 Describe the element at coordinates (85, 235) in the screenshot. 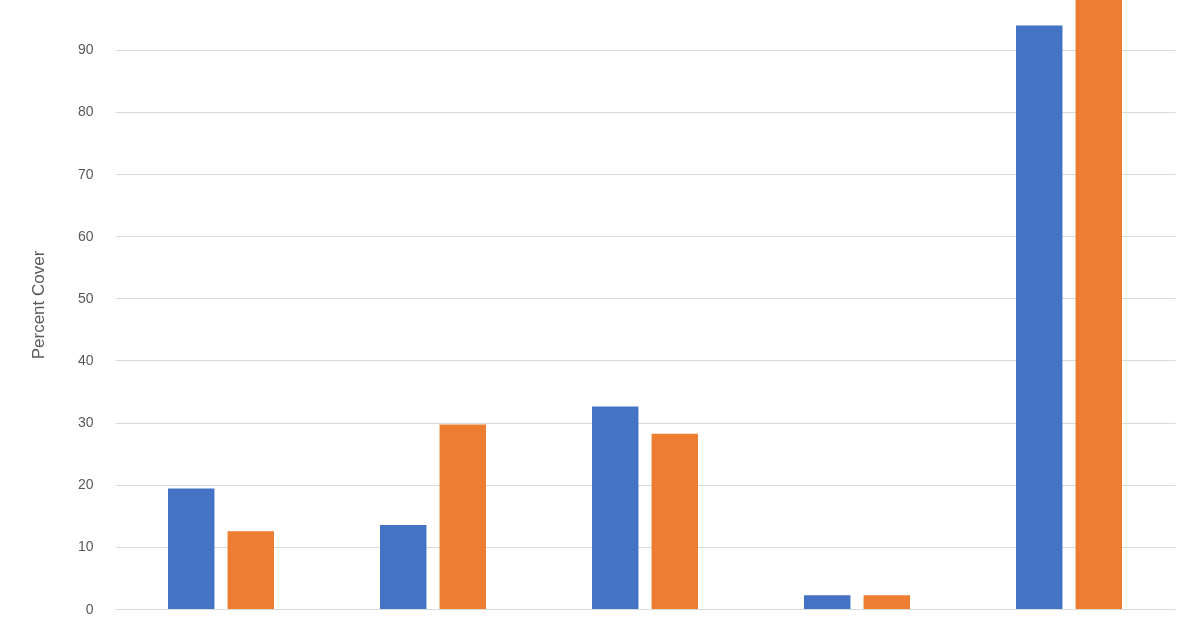

I see `y-tick-label: 60` at that location.